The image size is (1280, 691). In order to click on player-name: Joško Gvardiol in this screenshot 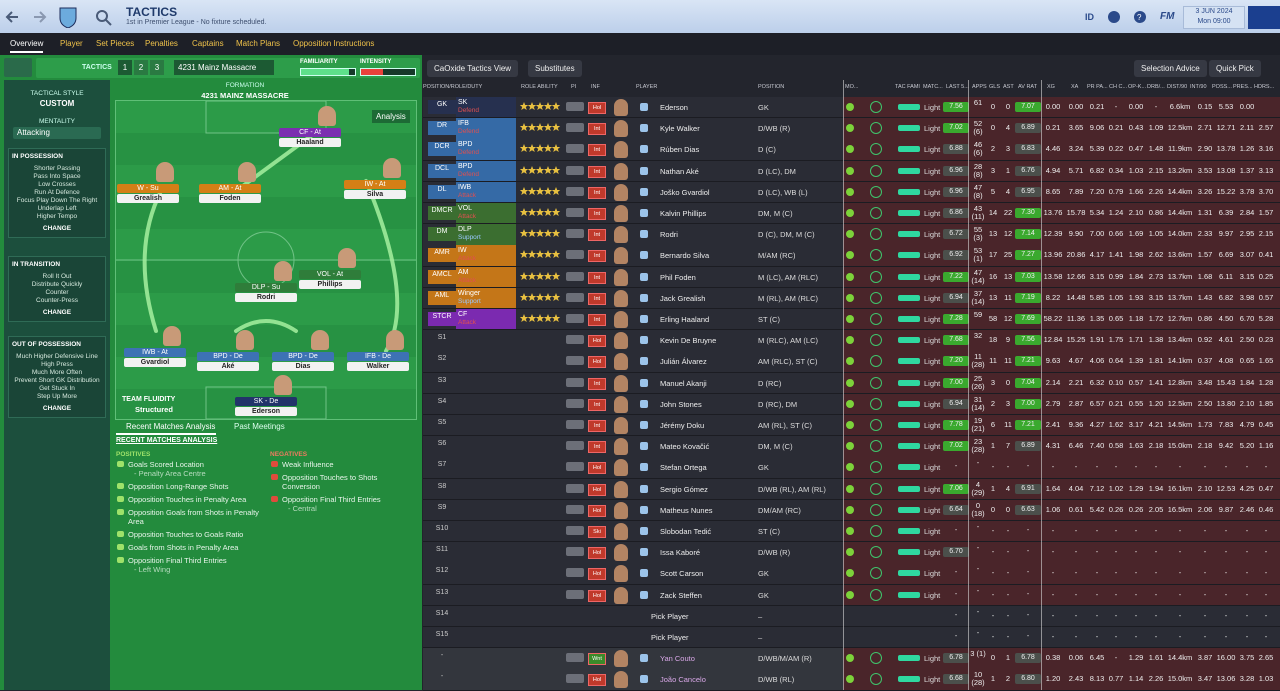, I will do `click(685, 192)`.